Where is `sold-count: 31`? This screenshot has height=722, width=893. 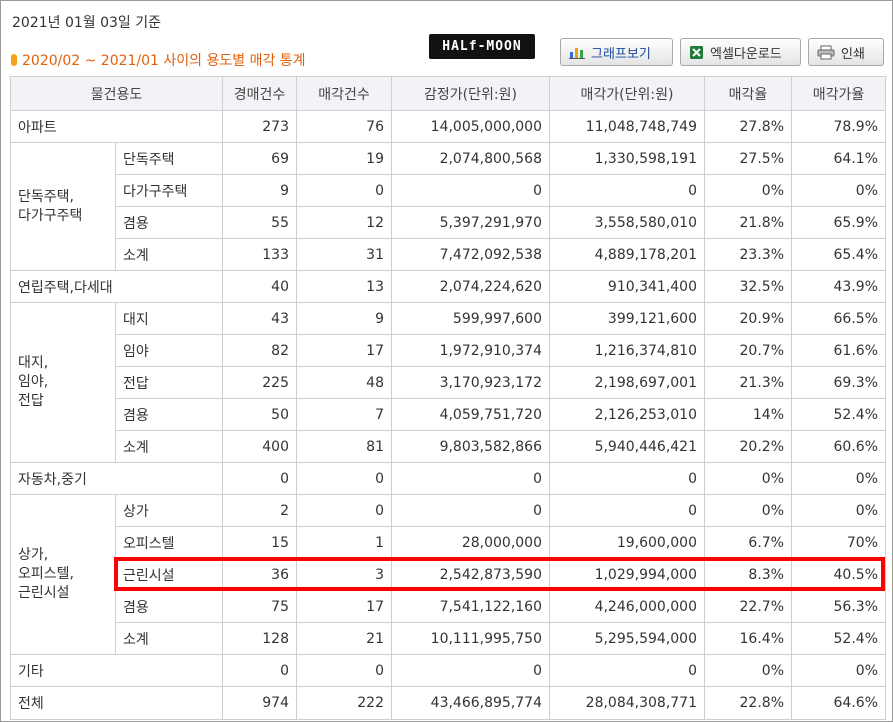 sold-count: 31 is located at coordinates (344, 254).